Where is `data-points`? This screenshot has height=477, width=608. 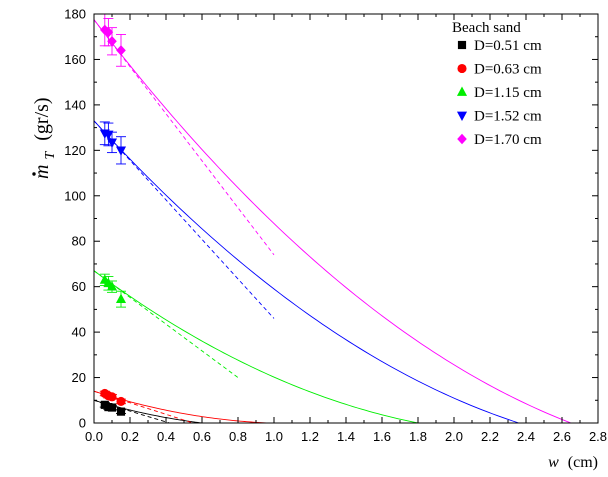
data-points is located at coordinates (113, 220).